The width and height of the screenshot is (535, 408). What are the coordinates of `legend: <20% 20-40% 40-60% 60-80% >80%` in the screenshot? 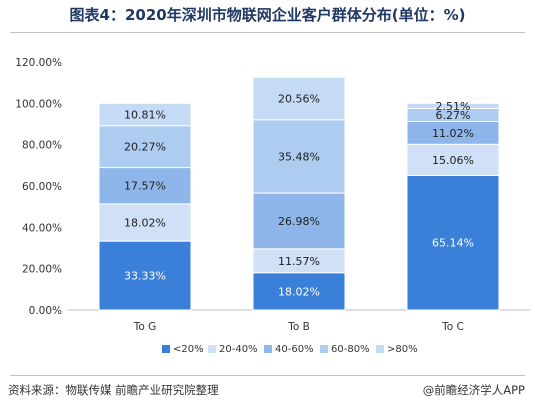 It's located at (290, 349).